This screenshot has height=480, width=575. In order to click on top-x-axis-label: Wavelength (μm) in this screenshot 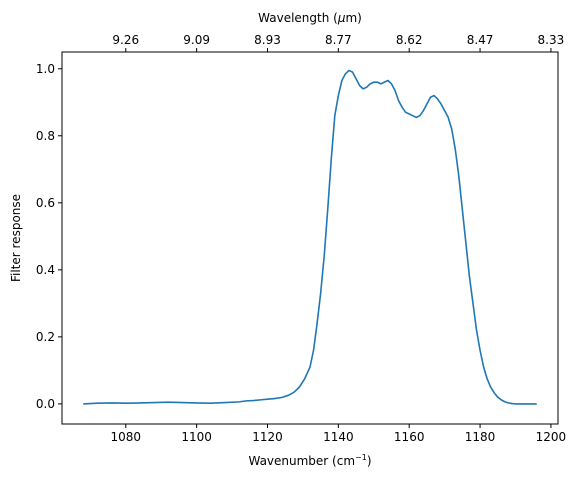, I will do `click(310, 18)`.